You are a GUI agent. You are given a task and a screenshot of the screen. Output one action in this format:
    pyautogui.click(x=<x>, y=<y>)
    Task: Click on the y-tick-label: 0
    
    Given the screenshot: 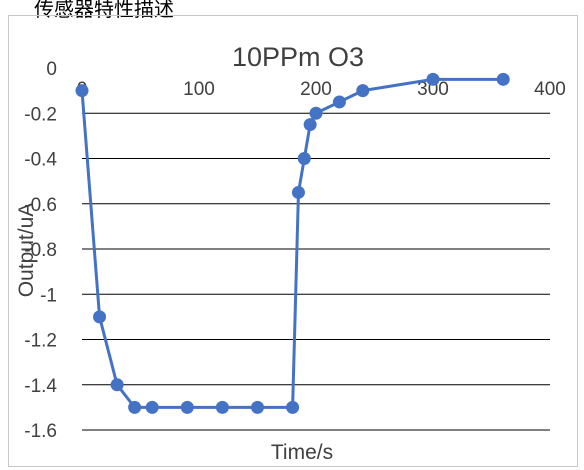 What is the action you would take?
    pyautogui.click(x=51, y=69)
    